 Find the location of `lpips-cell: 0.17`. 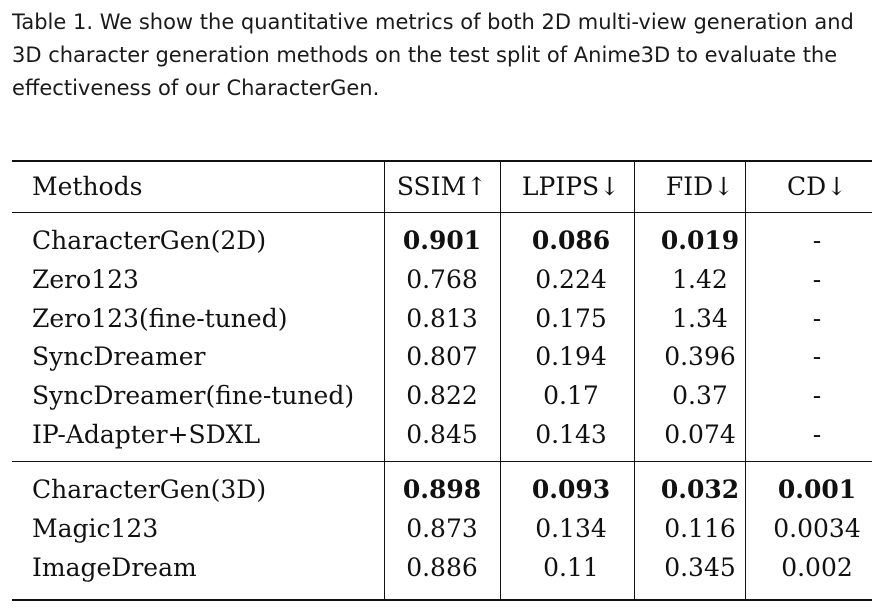

lpips-cell: 0.17 is located at coordinates (571, 395).